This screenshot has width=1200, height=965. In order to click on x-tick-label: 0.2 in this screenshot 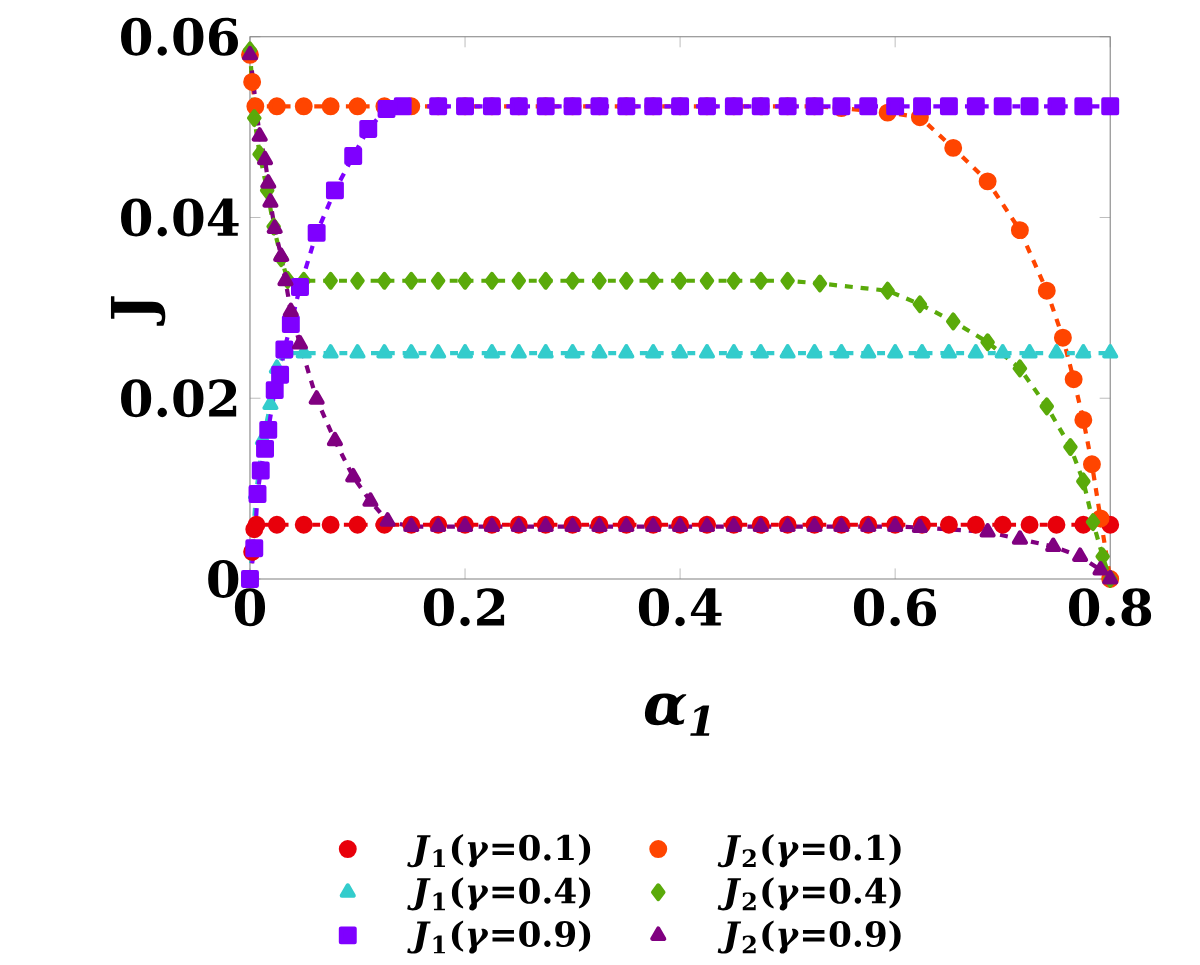, I will do `click(464, 607)`.